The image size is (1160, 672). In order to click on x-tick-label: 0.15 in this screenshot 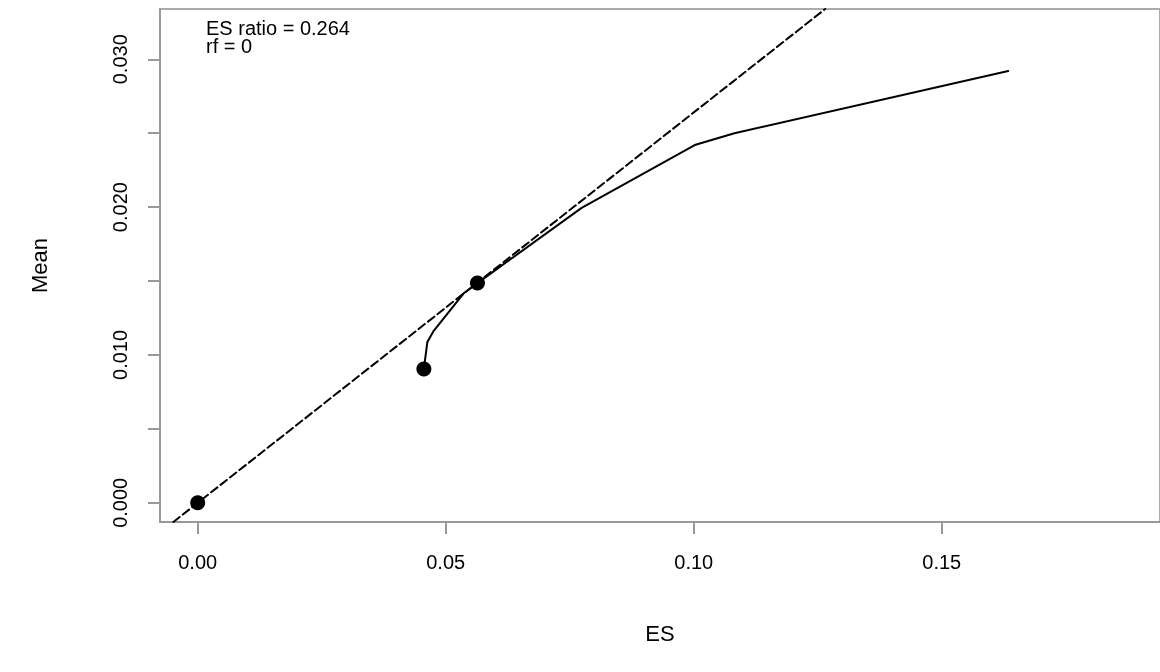, I will do `click(942, 562)`.